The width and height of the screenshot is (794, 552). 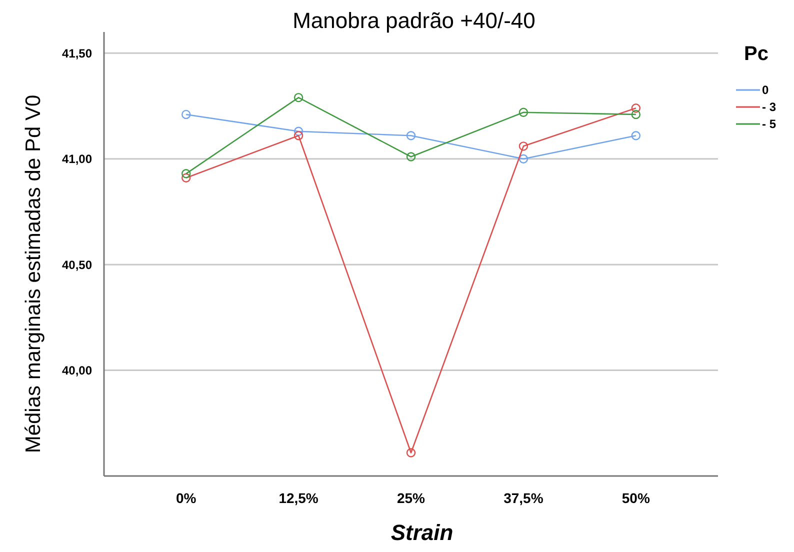 What do you see at coordinates (186, 498) in the screenshot?
I see `x-tick-label: 0%` at bounding box center [186, 498].